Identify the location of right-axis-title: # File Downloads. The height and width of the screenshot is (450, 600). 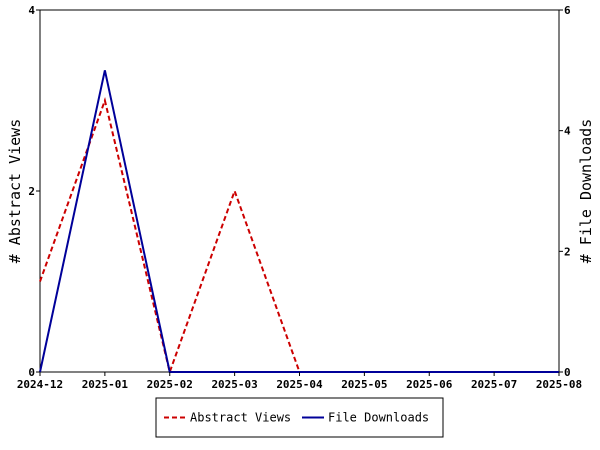
(586, 191).